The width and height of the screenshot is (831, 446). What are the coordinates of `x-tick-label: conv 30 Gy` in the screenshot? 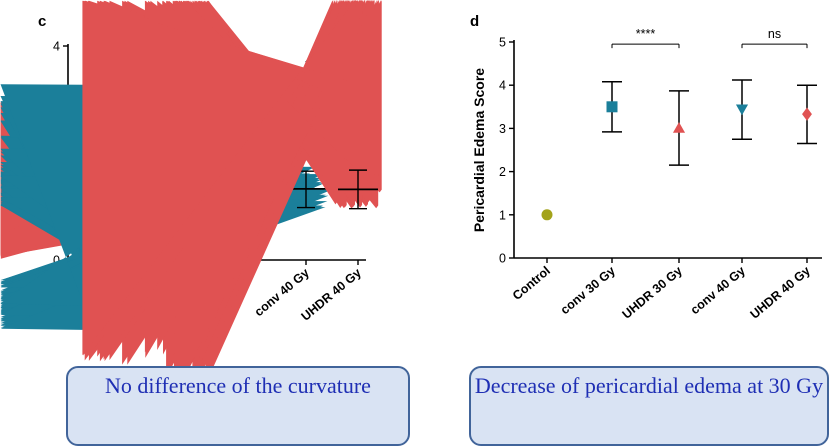 It's located at (588, 291).